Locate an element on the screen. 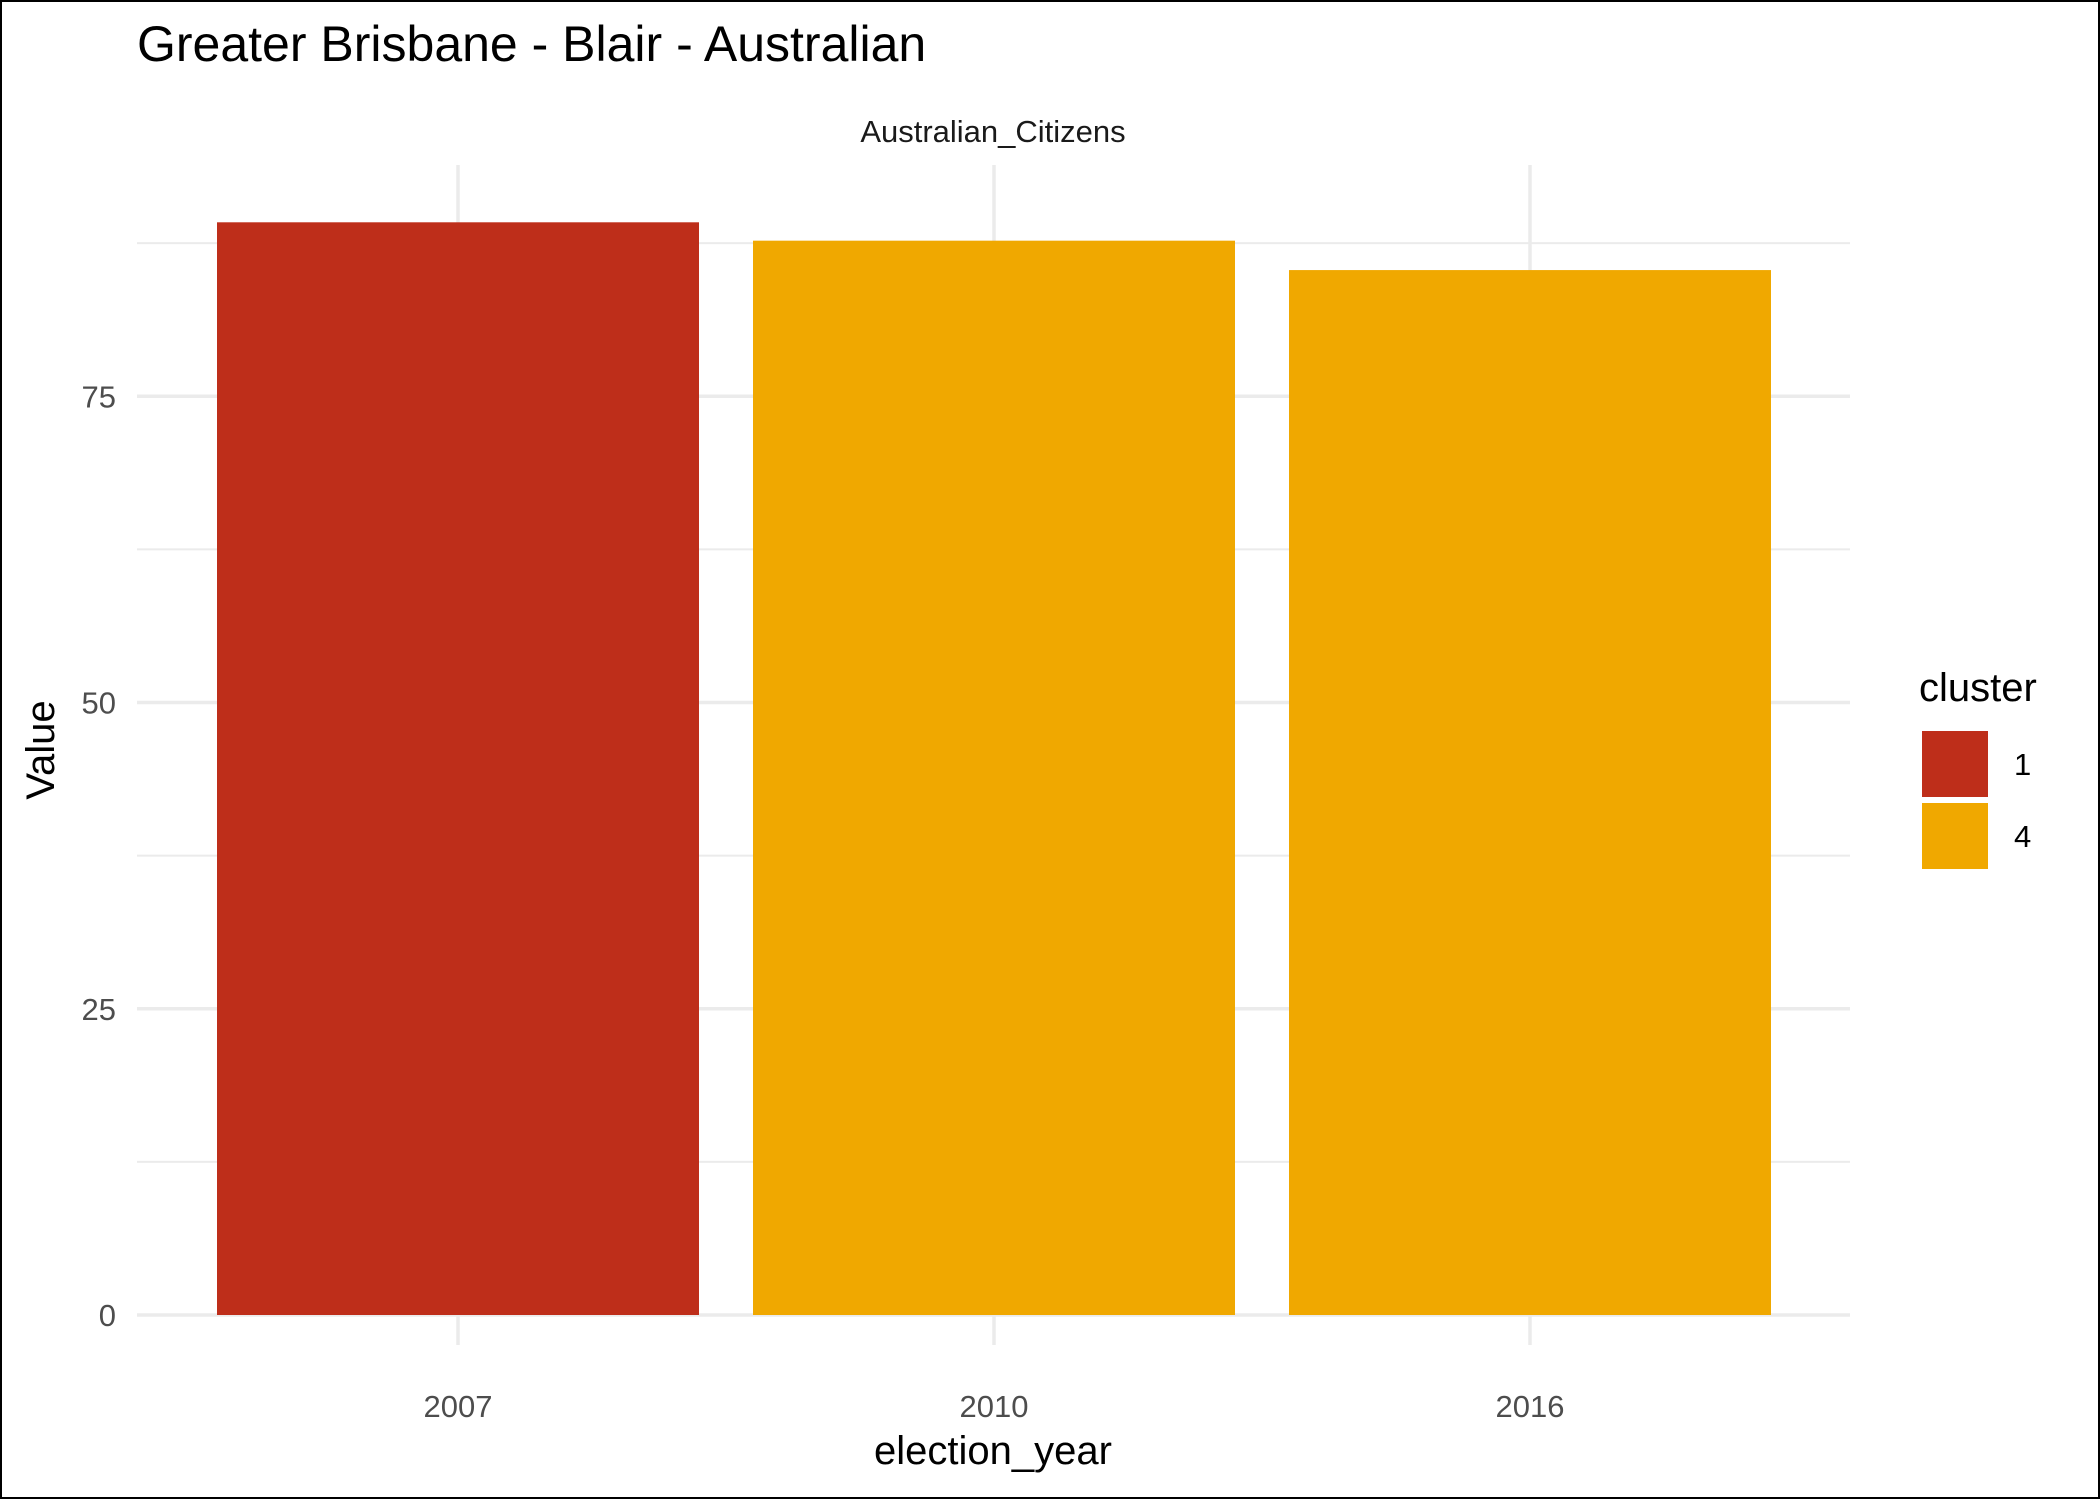  legend-label-4: 4 is located at coordinates (2022, 836).